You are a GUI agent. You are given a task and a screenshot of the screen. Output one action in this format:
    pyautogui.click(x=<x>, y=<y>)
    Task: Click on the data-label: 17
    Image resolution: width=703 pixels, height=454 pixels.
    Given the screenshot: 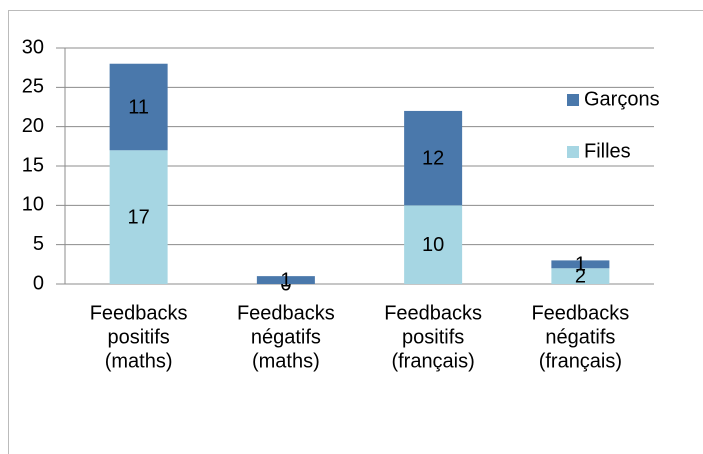 What is the action you would take?
    pyautogui.click(x=139, y=217)
    